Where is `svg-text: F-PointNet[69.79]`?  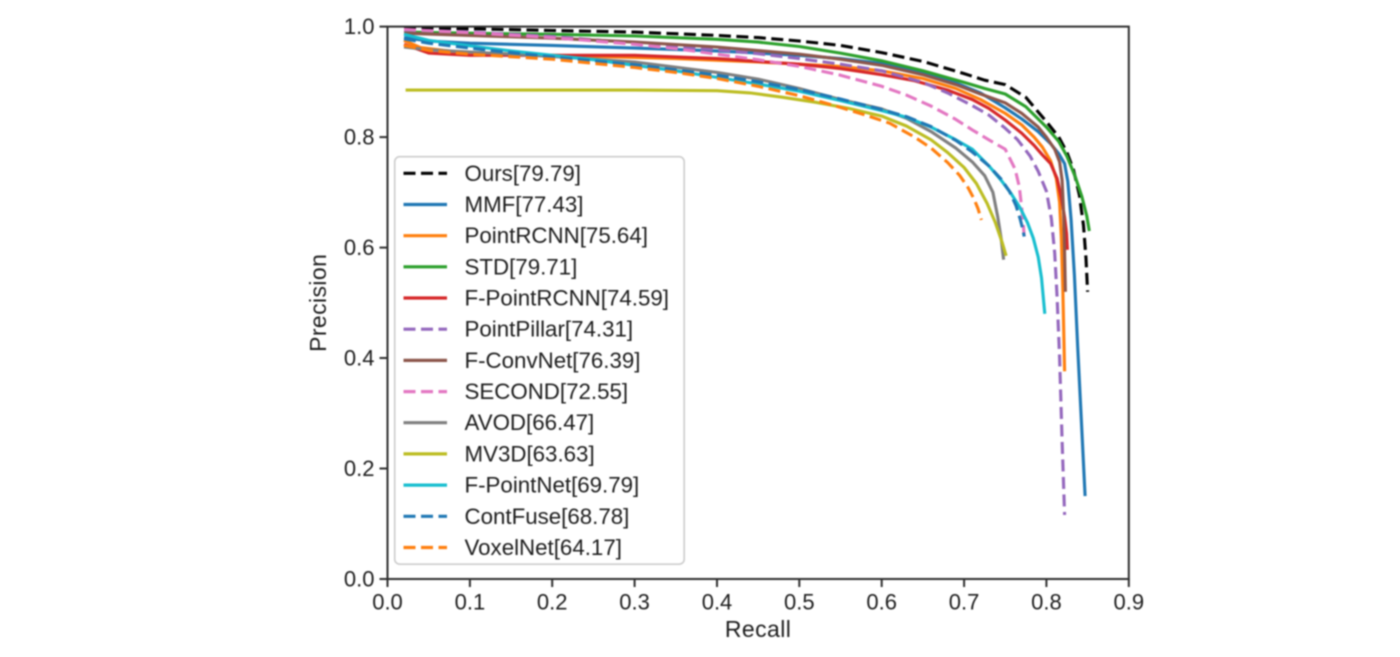 svg-text: F-PointNet[69.79] is located at coordinates (552, 485).